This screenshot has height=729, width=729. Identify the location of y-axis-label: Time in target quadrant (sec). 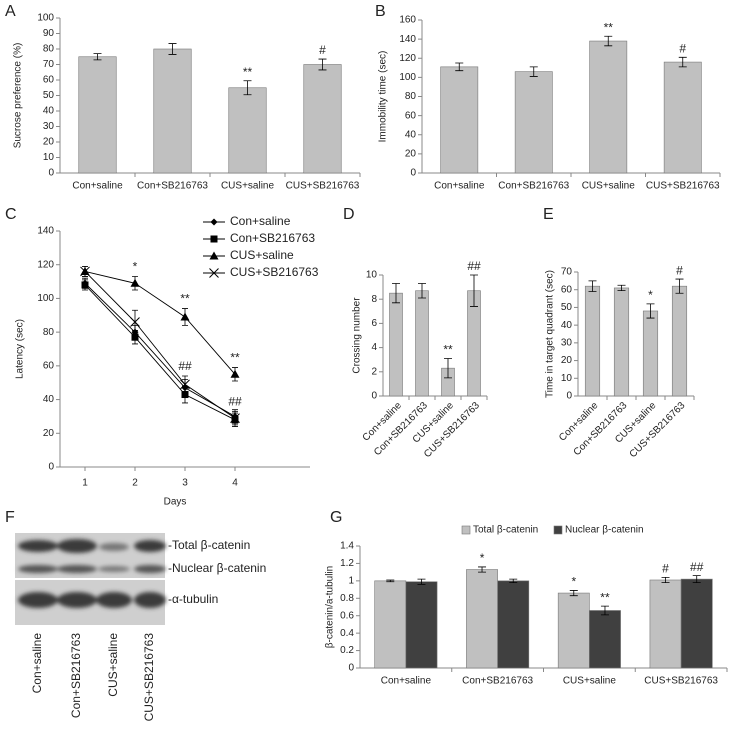
(550, 334).